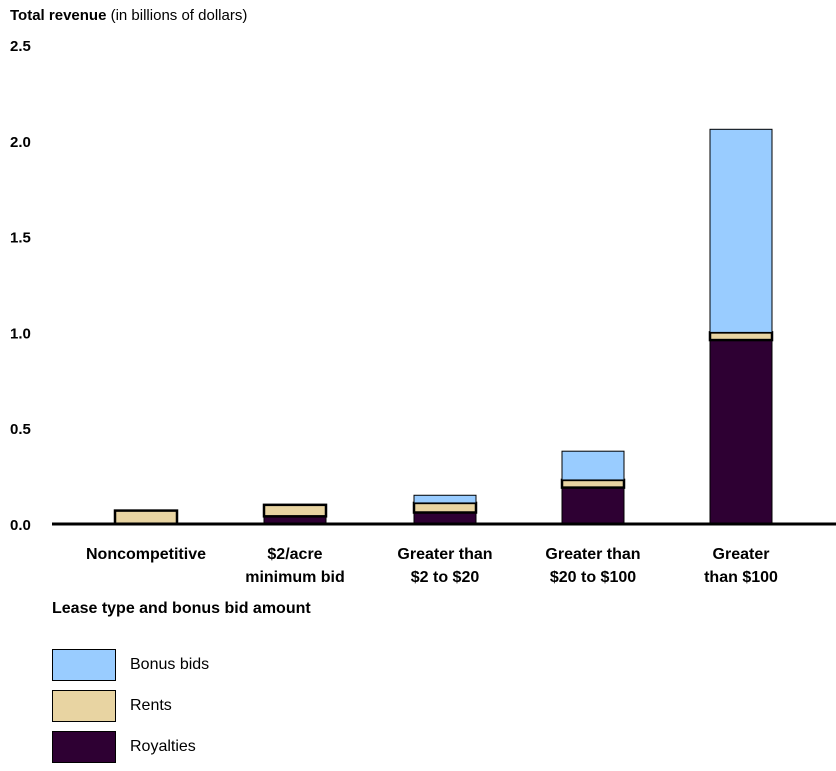  What do you see at coordinates (177, 15) in the screenshot?
I see `y-axis-title-rest: (in billions of dollars)` at bounding box center [177, 15].